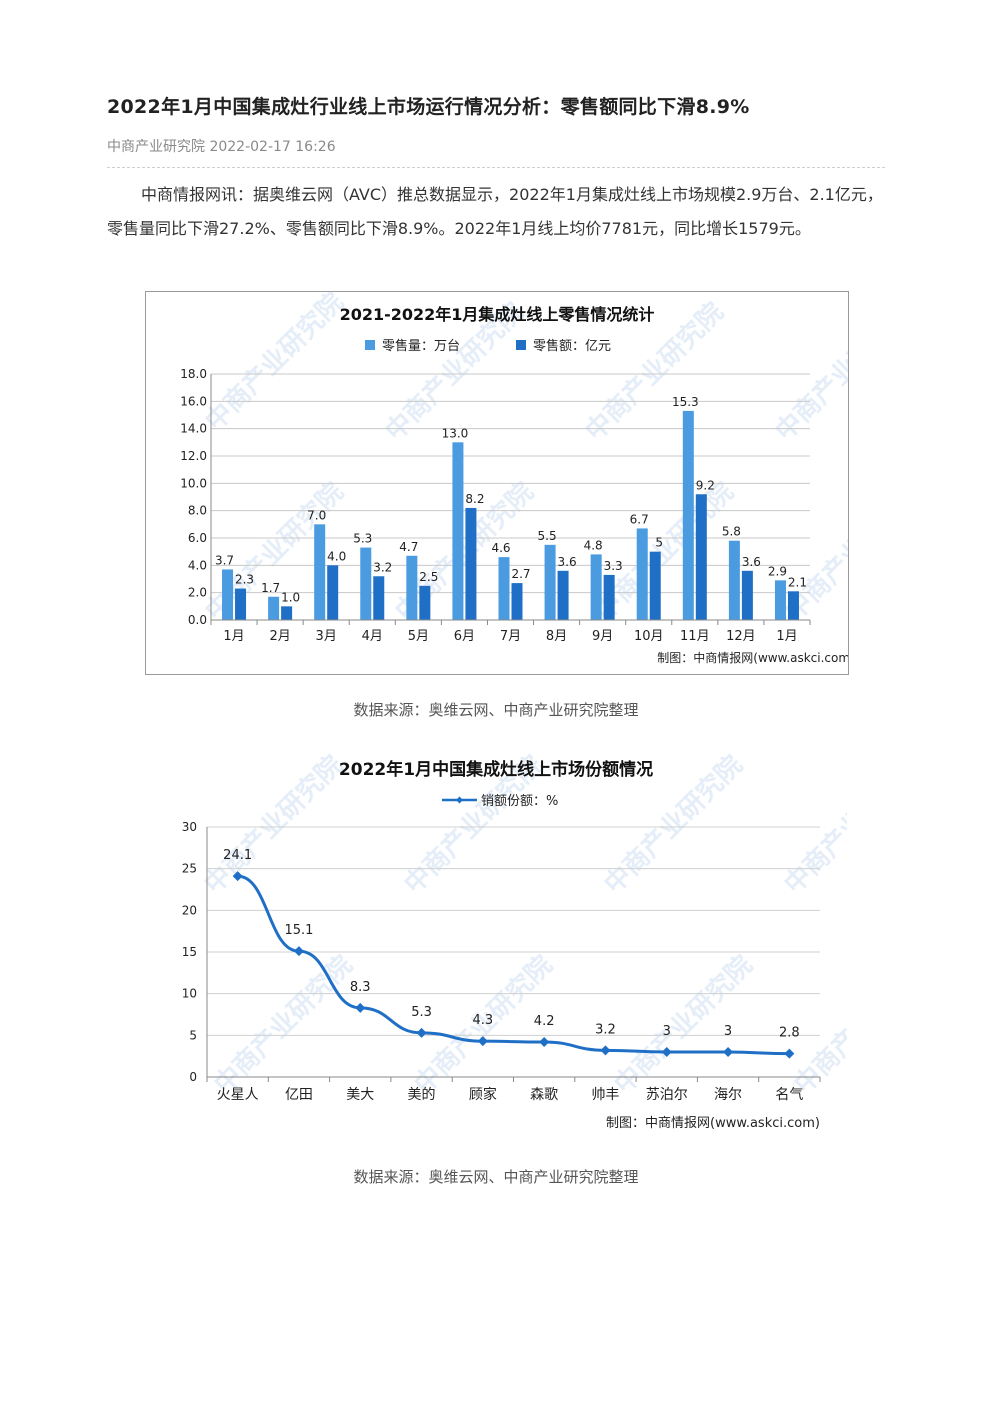  Describe the element at coordinates (667, 1095) in the screenshot. I see `x-tick-label: 苏泊尔` at that location.